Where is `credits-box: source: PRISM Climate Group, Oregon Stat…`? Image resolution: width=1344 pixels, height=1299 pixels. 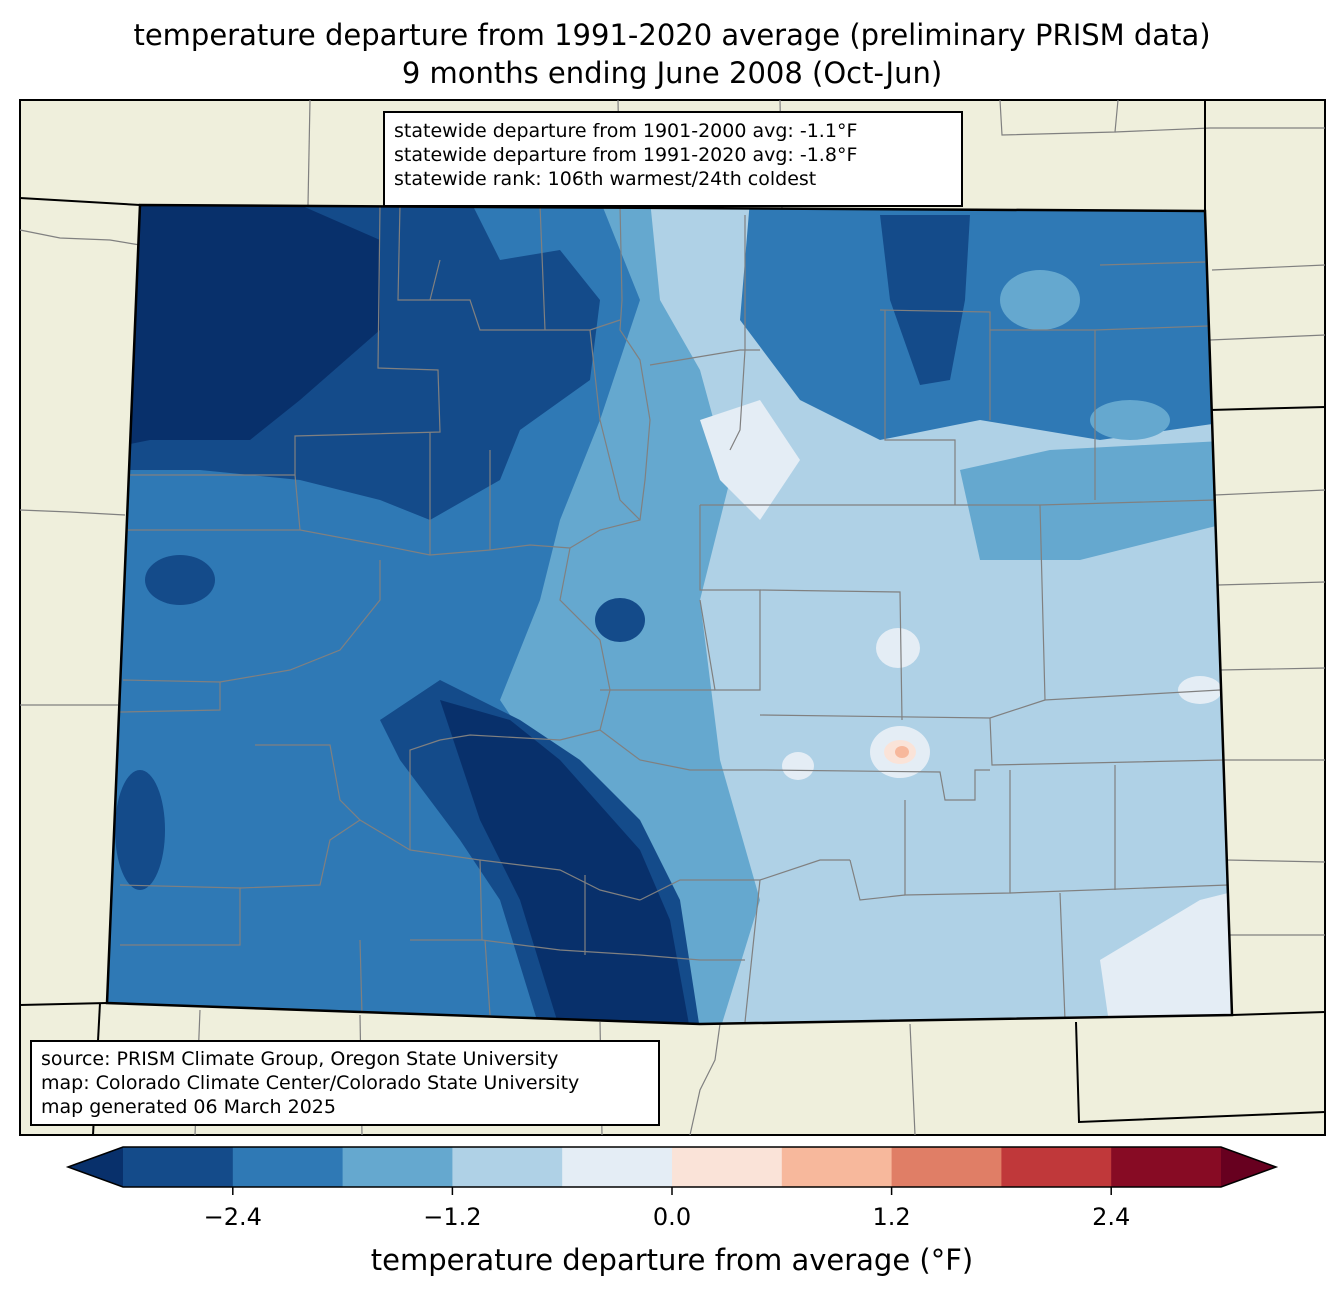 credits-box: source: PRISM Climate Group, Oregon Stat… is located at coordinates (345, 1083).